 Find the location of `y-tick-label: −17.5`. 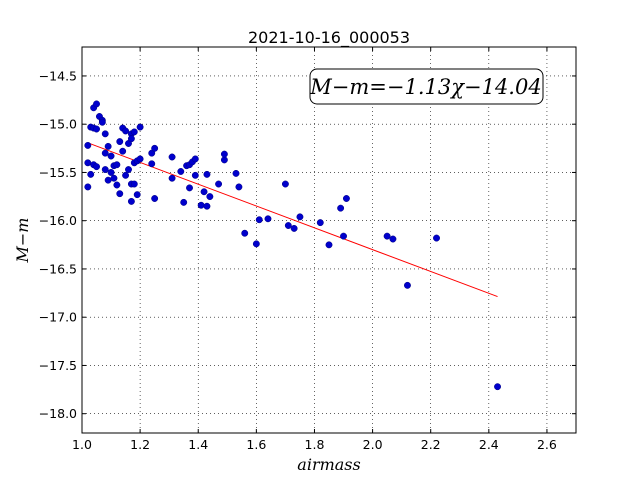

y-tick-label: −17.5 is located at coordinates (58, 365).